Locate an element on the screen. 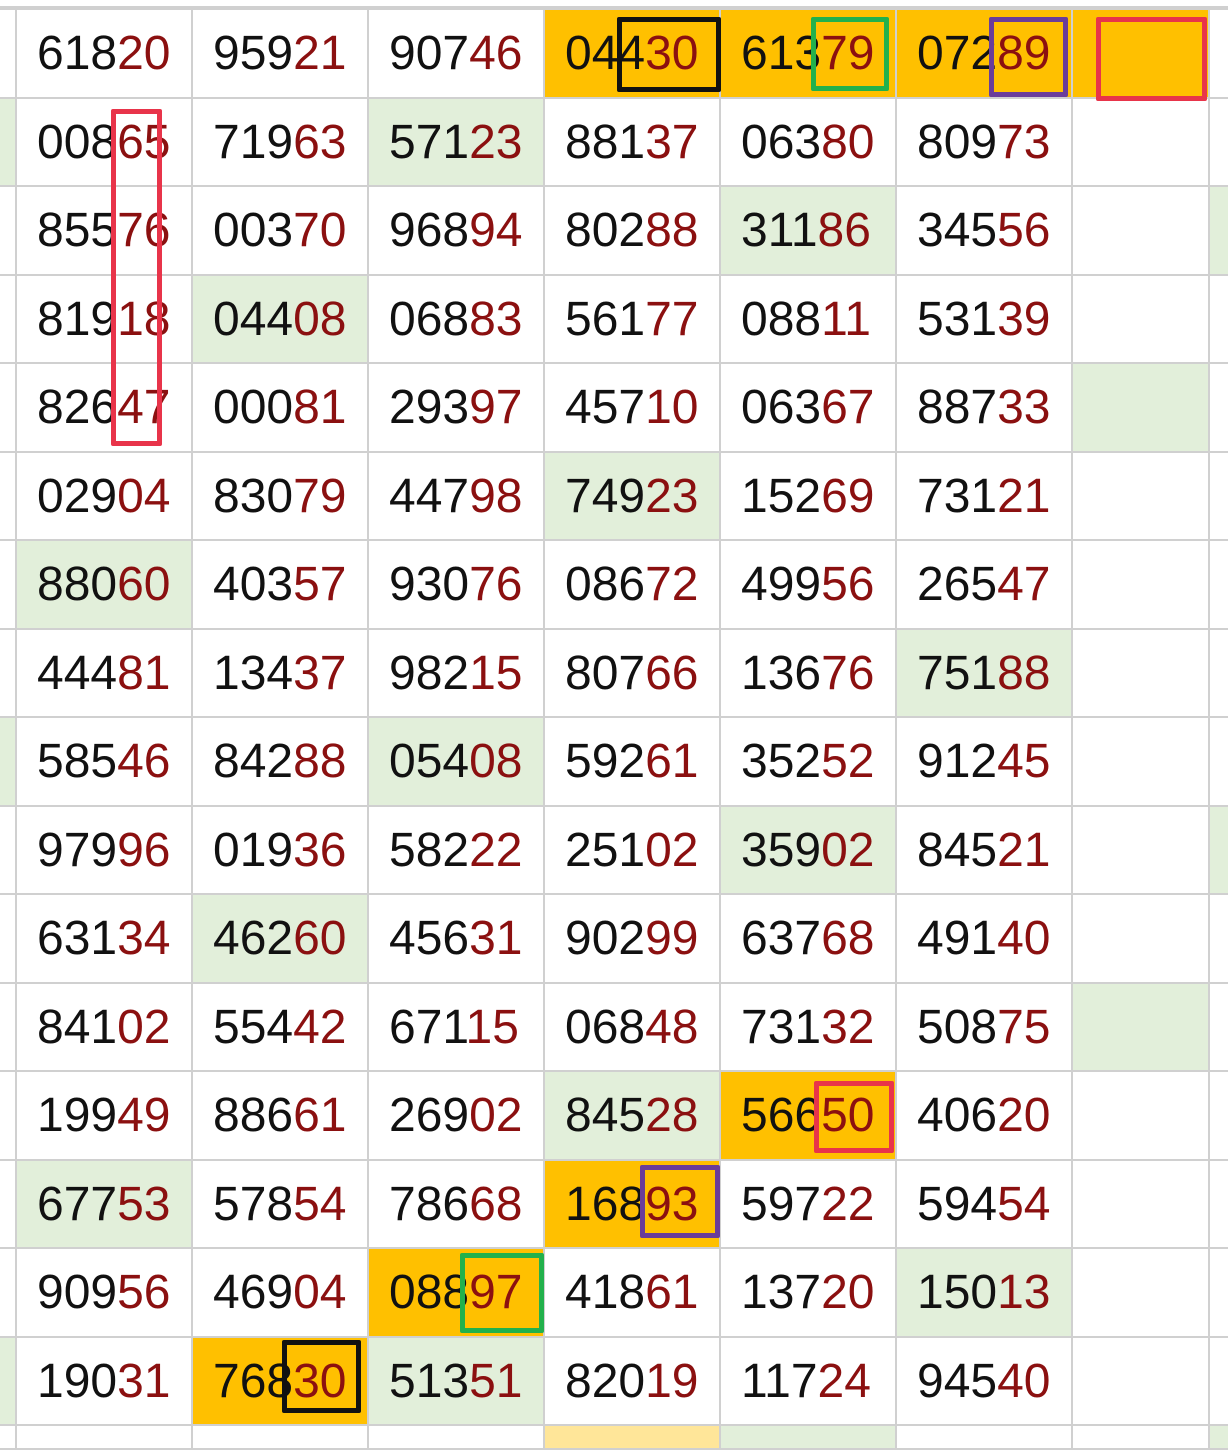 The width and height of the screenshot is (1228, 1450). grid-cell: 97996 is located at coordinates (105, 850).